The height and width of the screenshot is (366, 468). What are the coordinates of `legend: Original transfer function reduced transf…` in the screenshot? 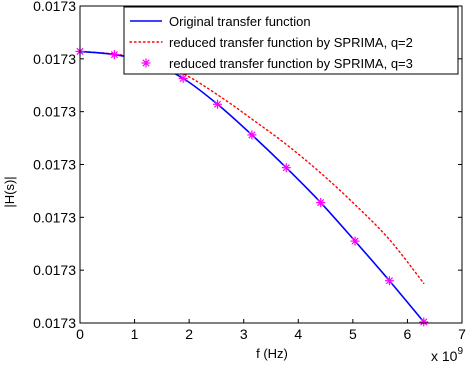 It's located at (291, 40).